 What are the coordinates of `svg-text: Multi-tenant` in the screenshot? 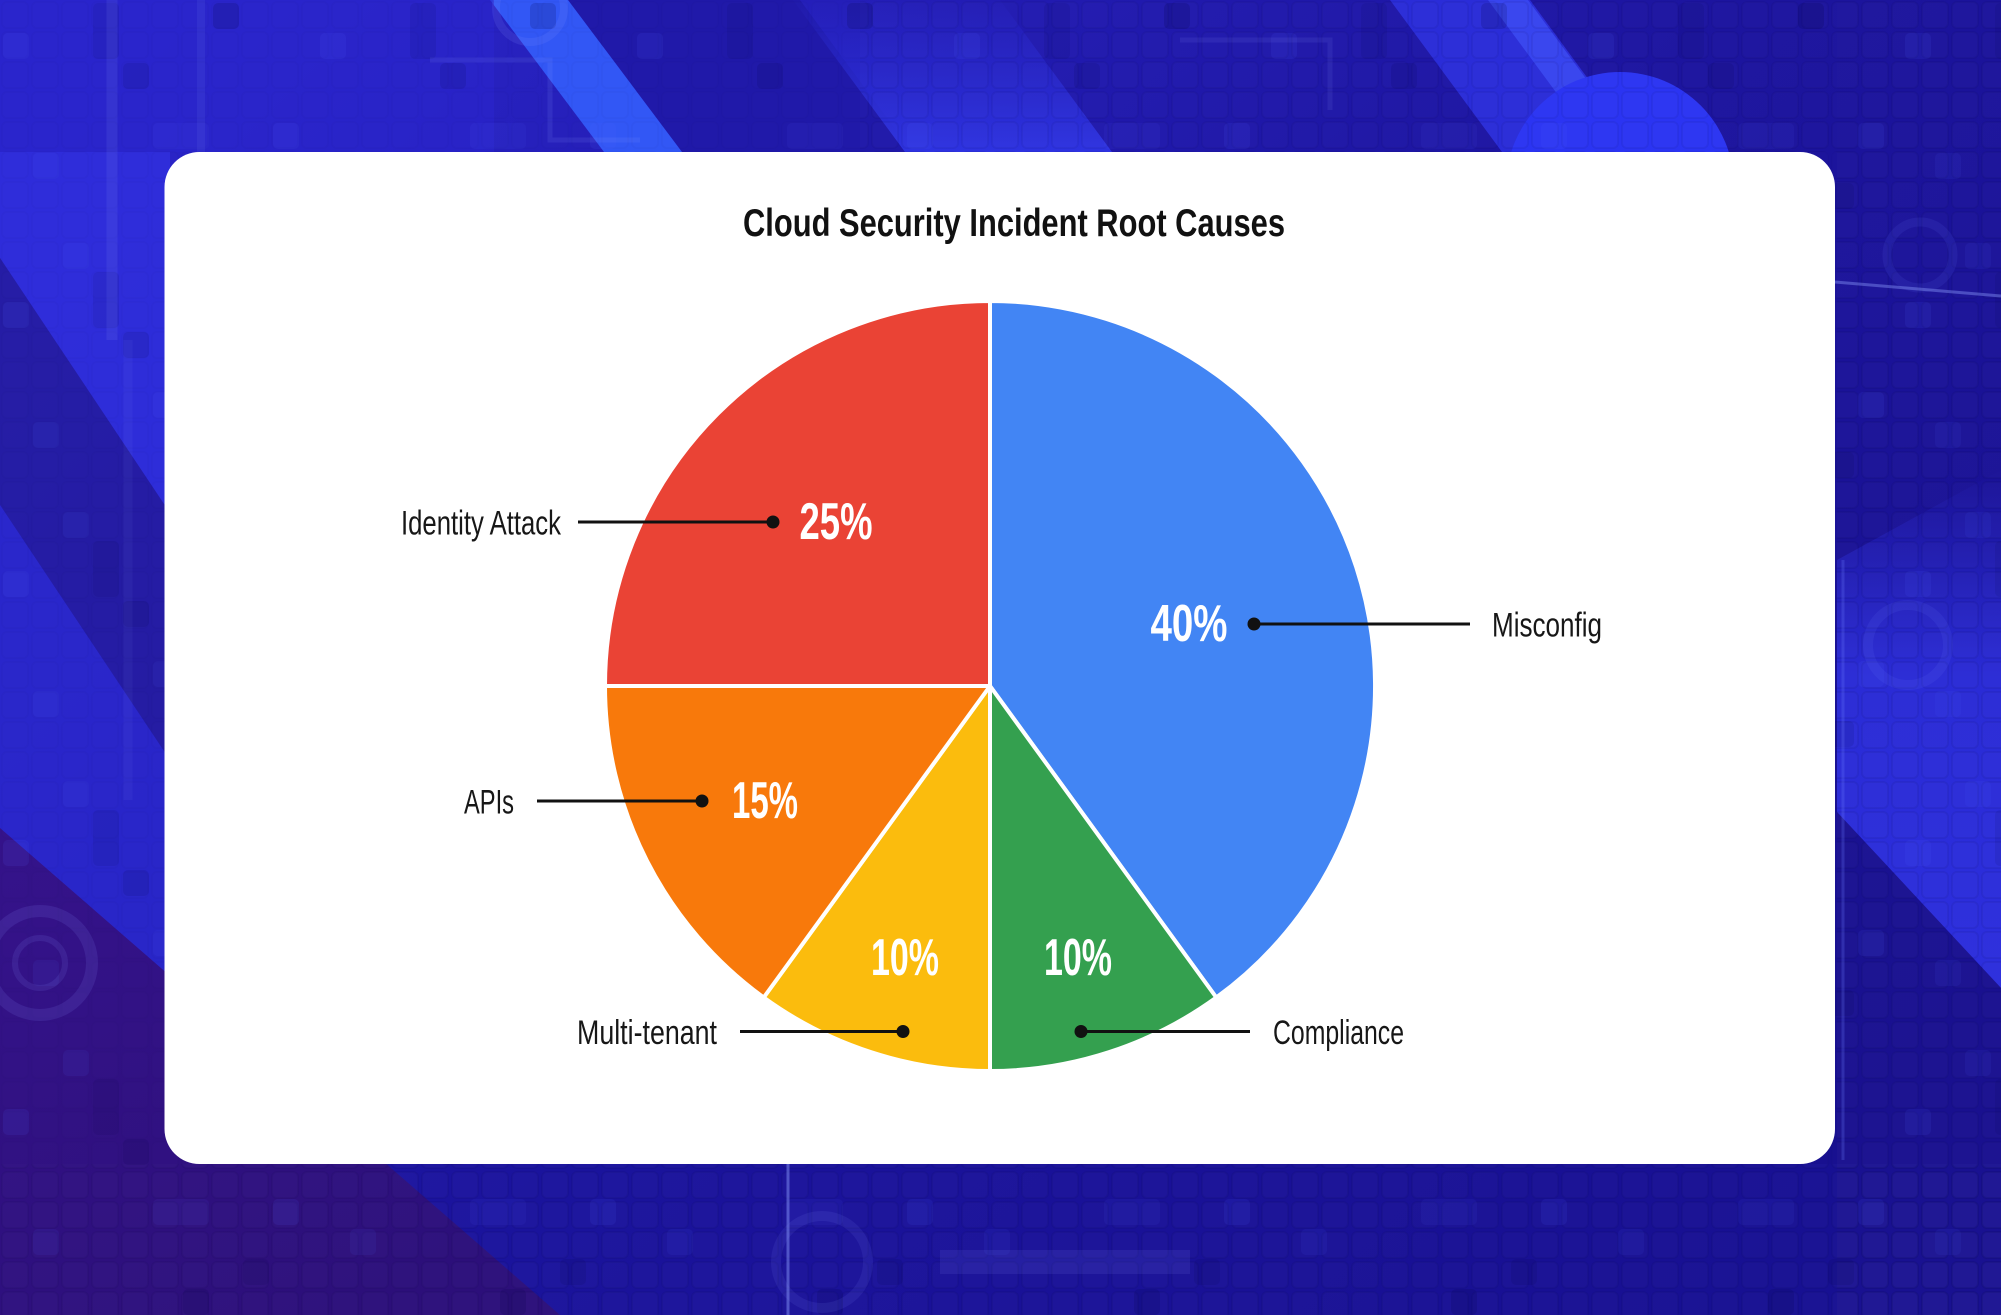 It's located at (647, 1033).